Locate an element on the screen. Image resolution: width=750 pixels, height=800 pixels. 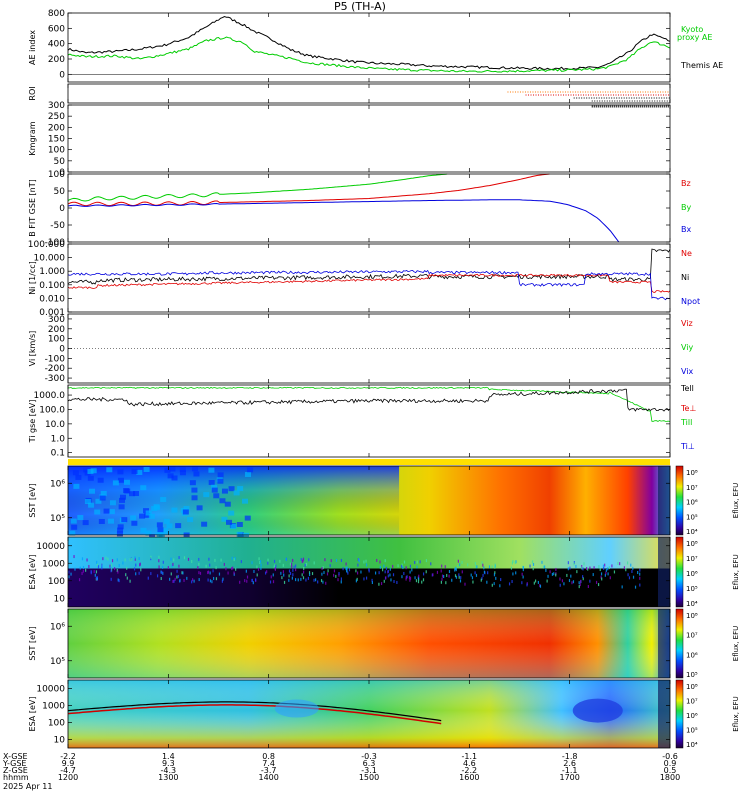
y-tick-label: 10000 is located at coordinates (50, 547).